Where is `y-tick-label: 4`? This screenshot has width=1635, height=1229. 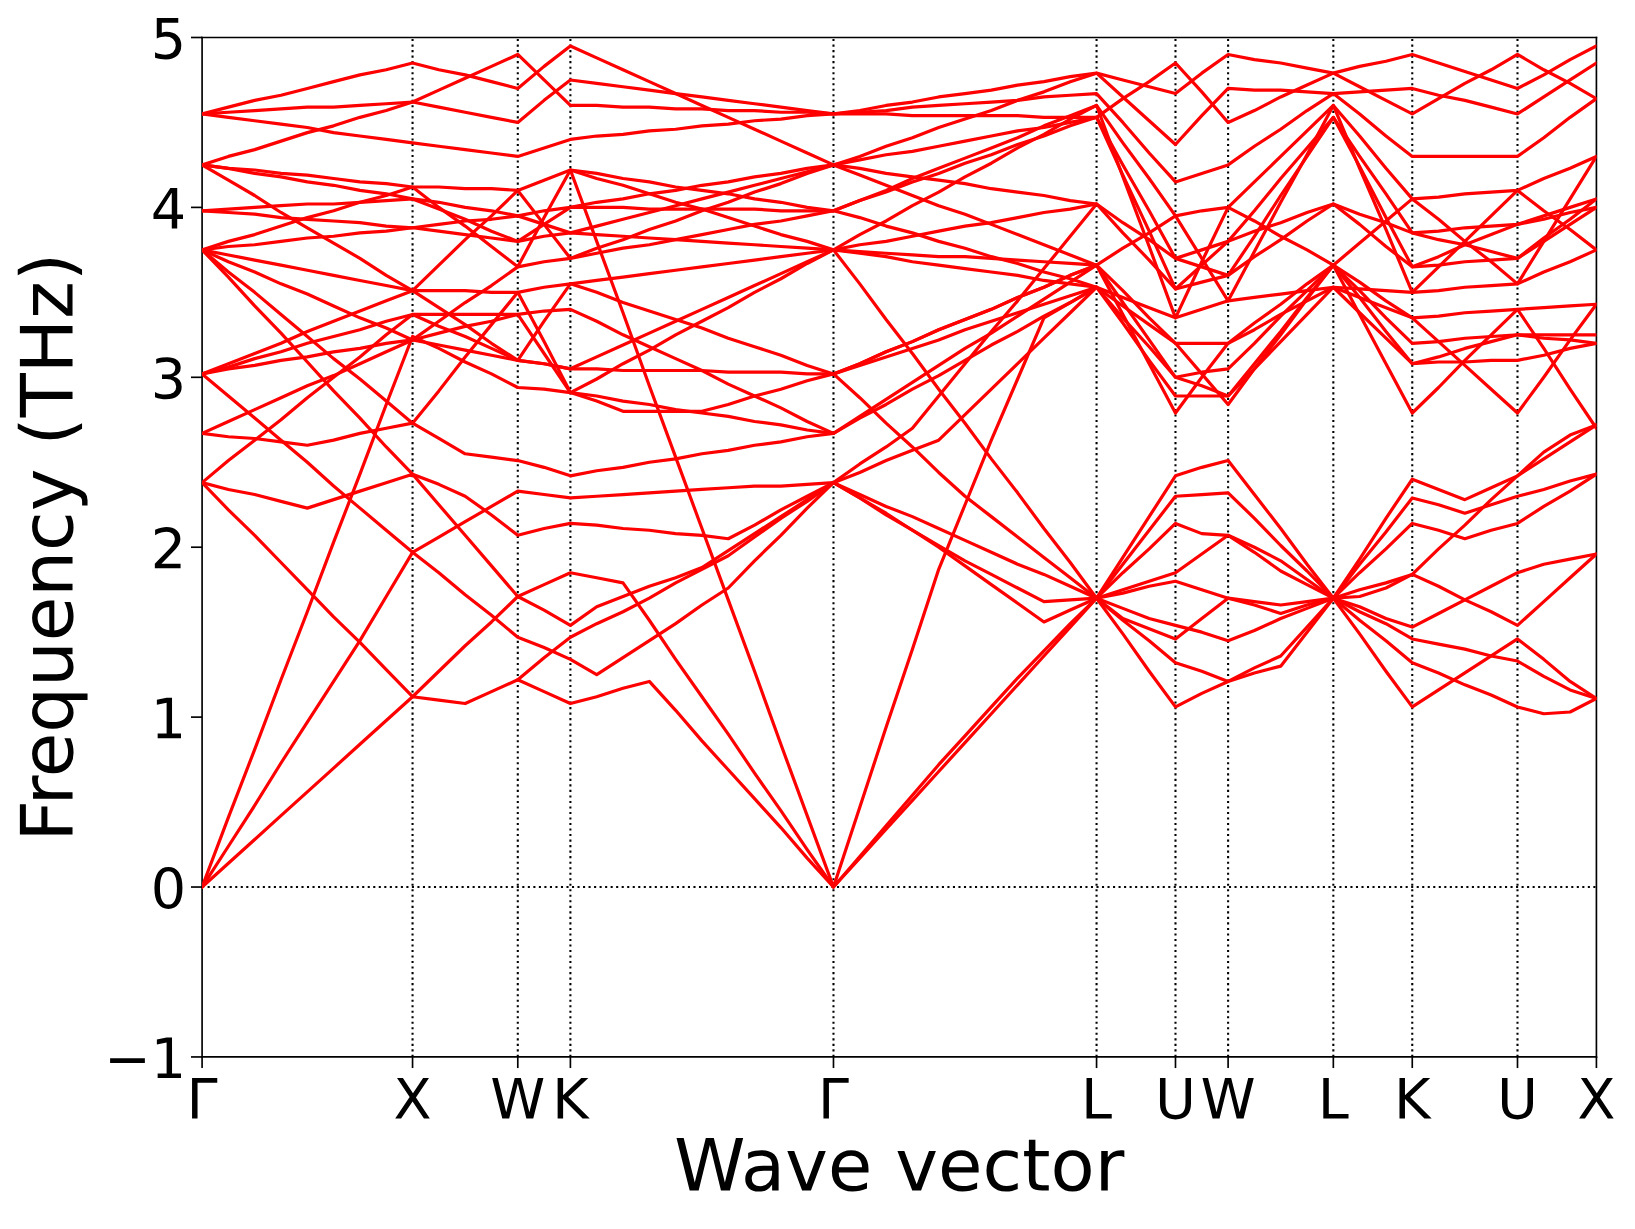
y-tick-label: 4 is located at coordinates (168, 208).